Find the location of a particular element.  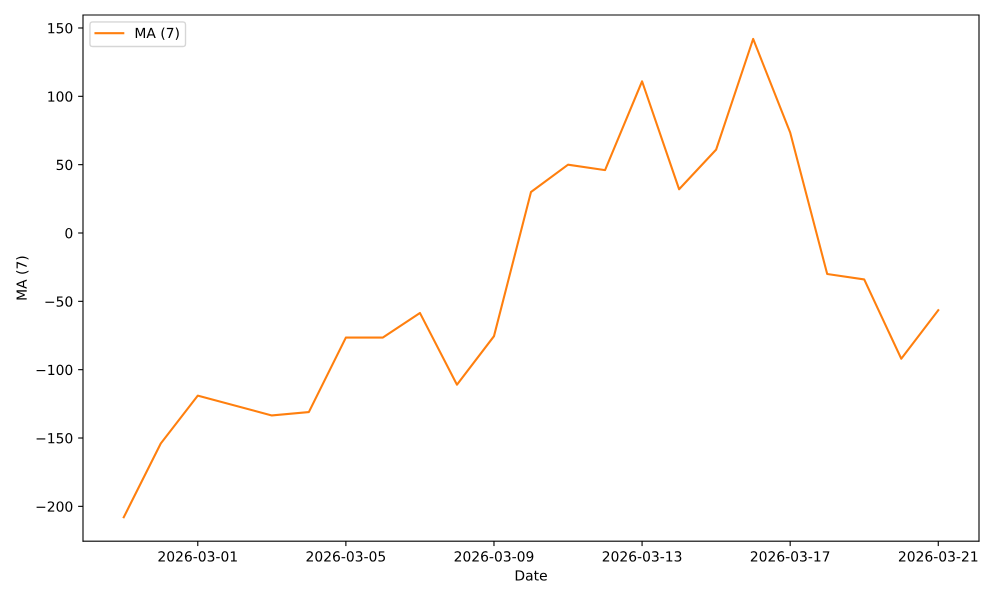

legend-label: MA (7) is located at coordinates (157, 34).